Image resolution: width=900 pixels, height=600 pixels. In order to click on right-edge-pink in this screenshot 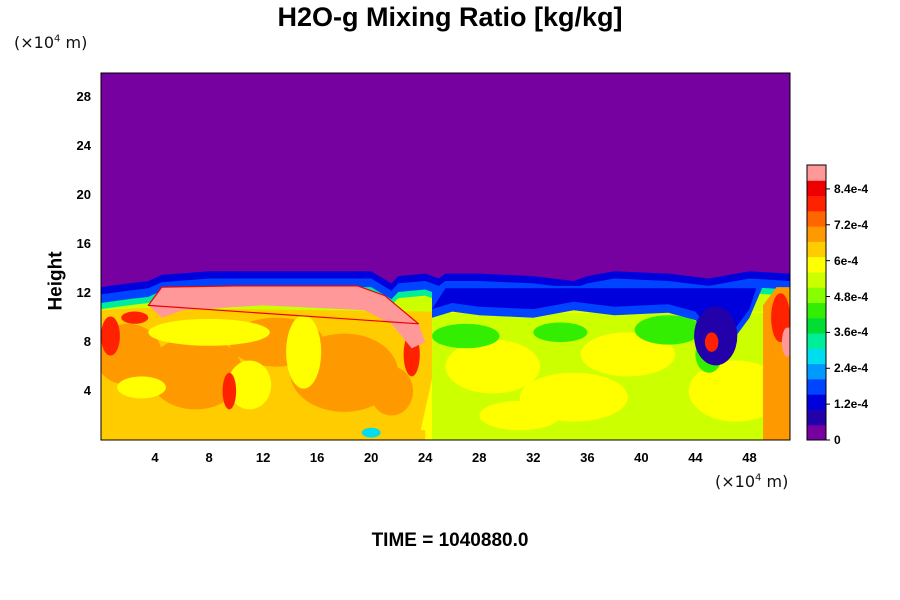, I will do `click(785, 342)`.